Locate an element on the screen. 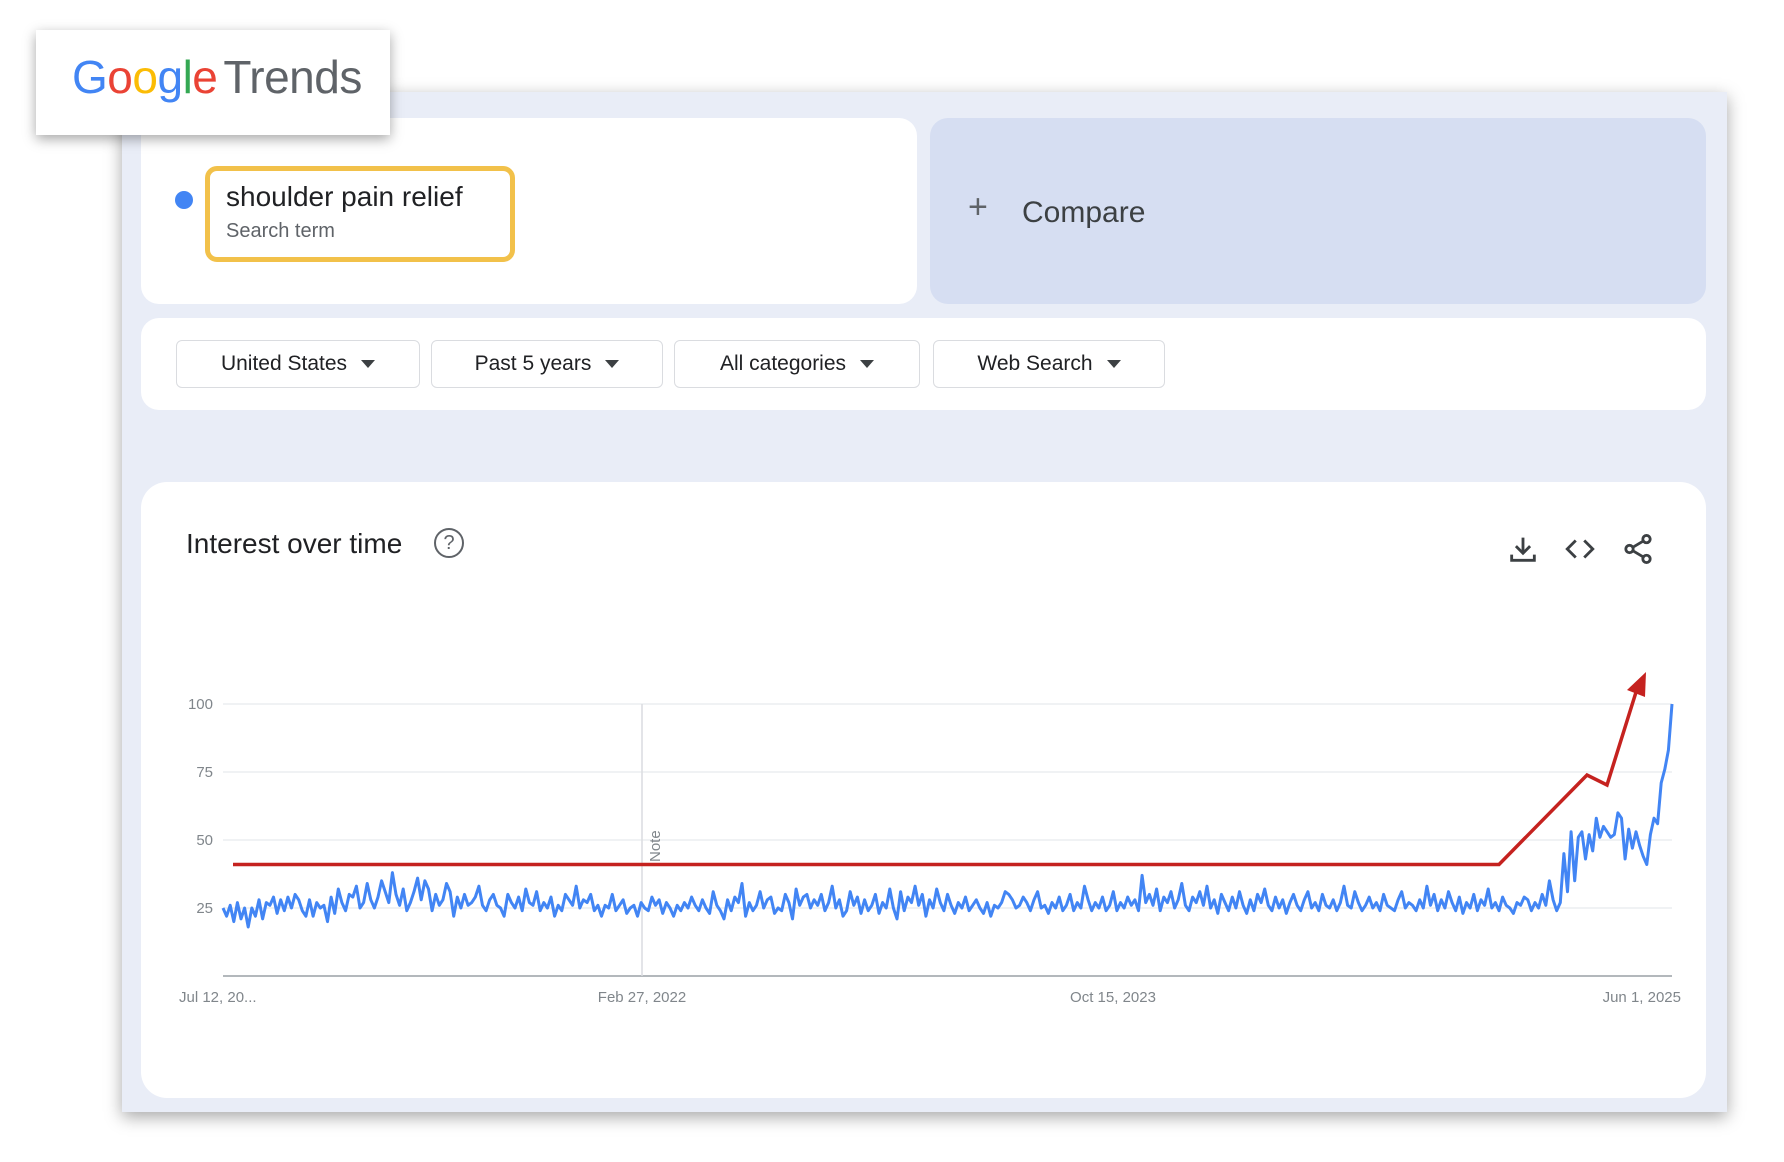 The width and height of the screenshot is (1784, 1162). download-icon is located at coordinates (1523, 549).